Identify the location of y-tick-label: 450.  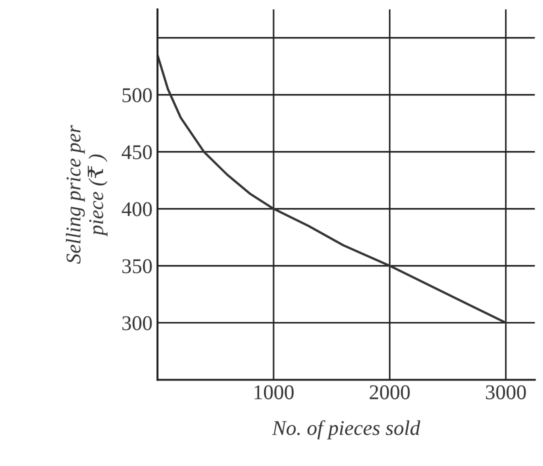
(137, 152).